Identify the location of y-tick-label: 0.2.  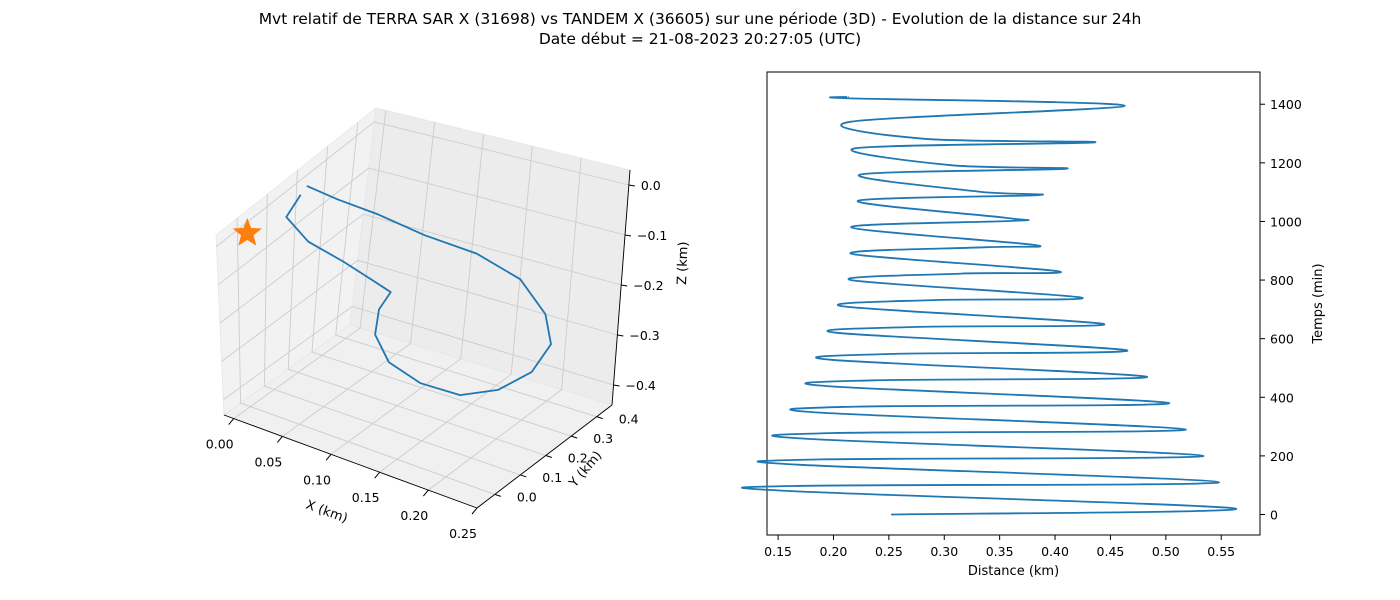
(578, 458).